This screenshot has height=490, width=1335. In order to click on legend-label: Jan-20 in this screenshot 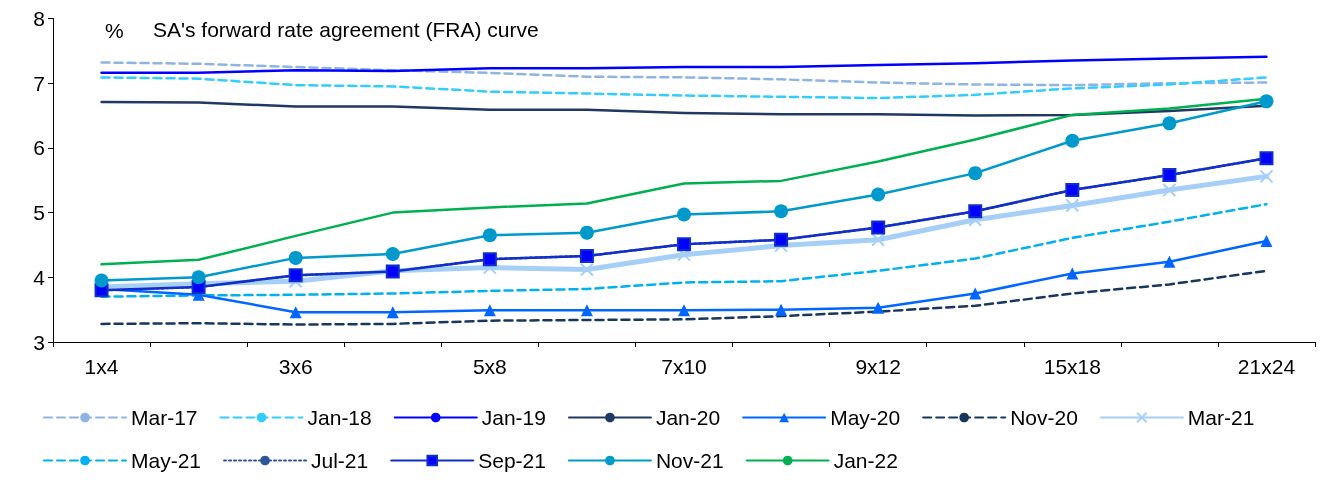, I will do `click(688, 417)`.